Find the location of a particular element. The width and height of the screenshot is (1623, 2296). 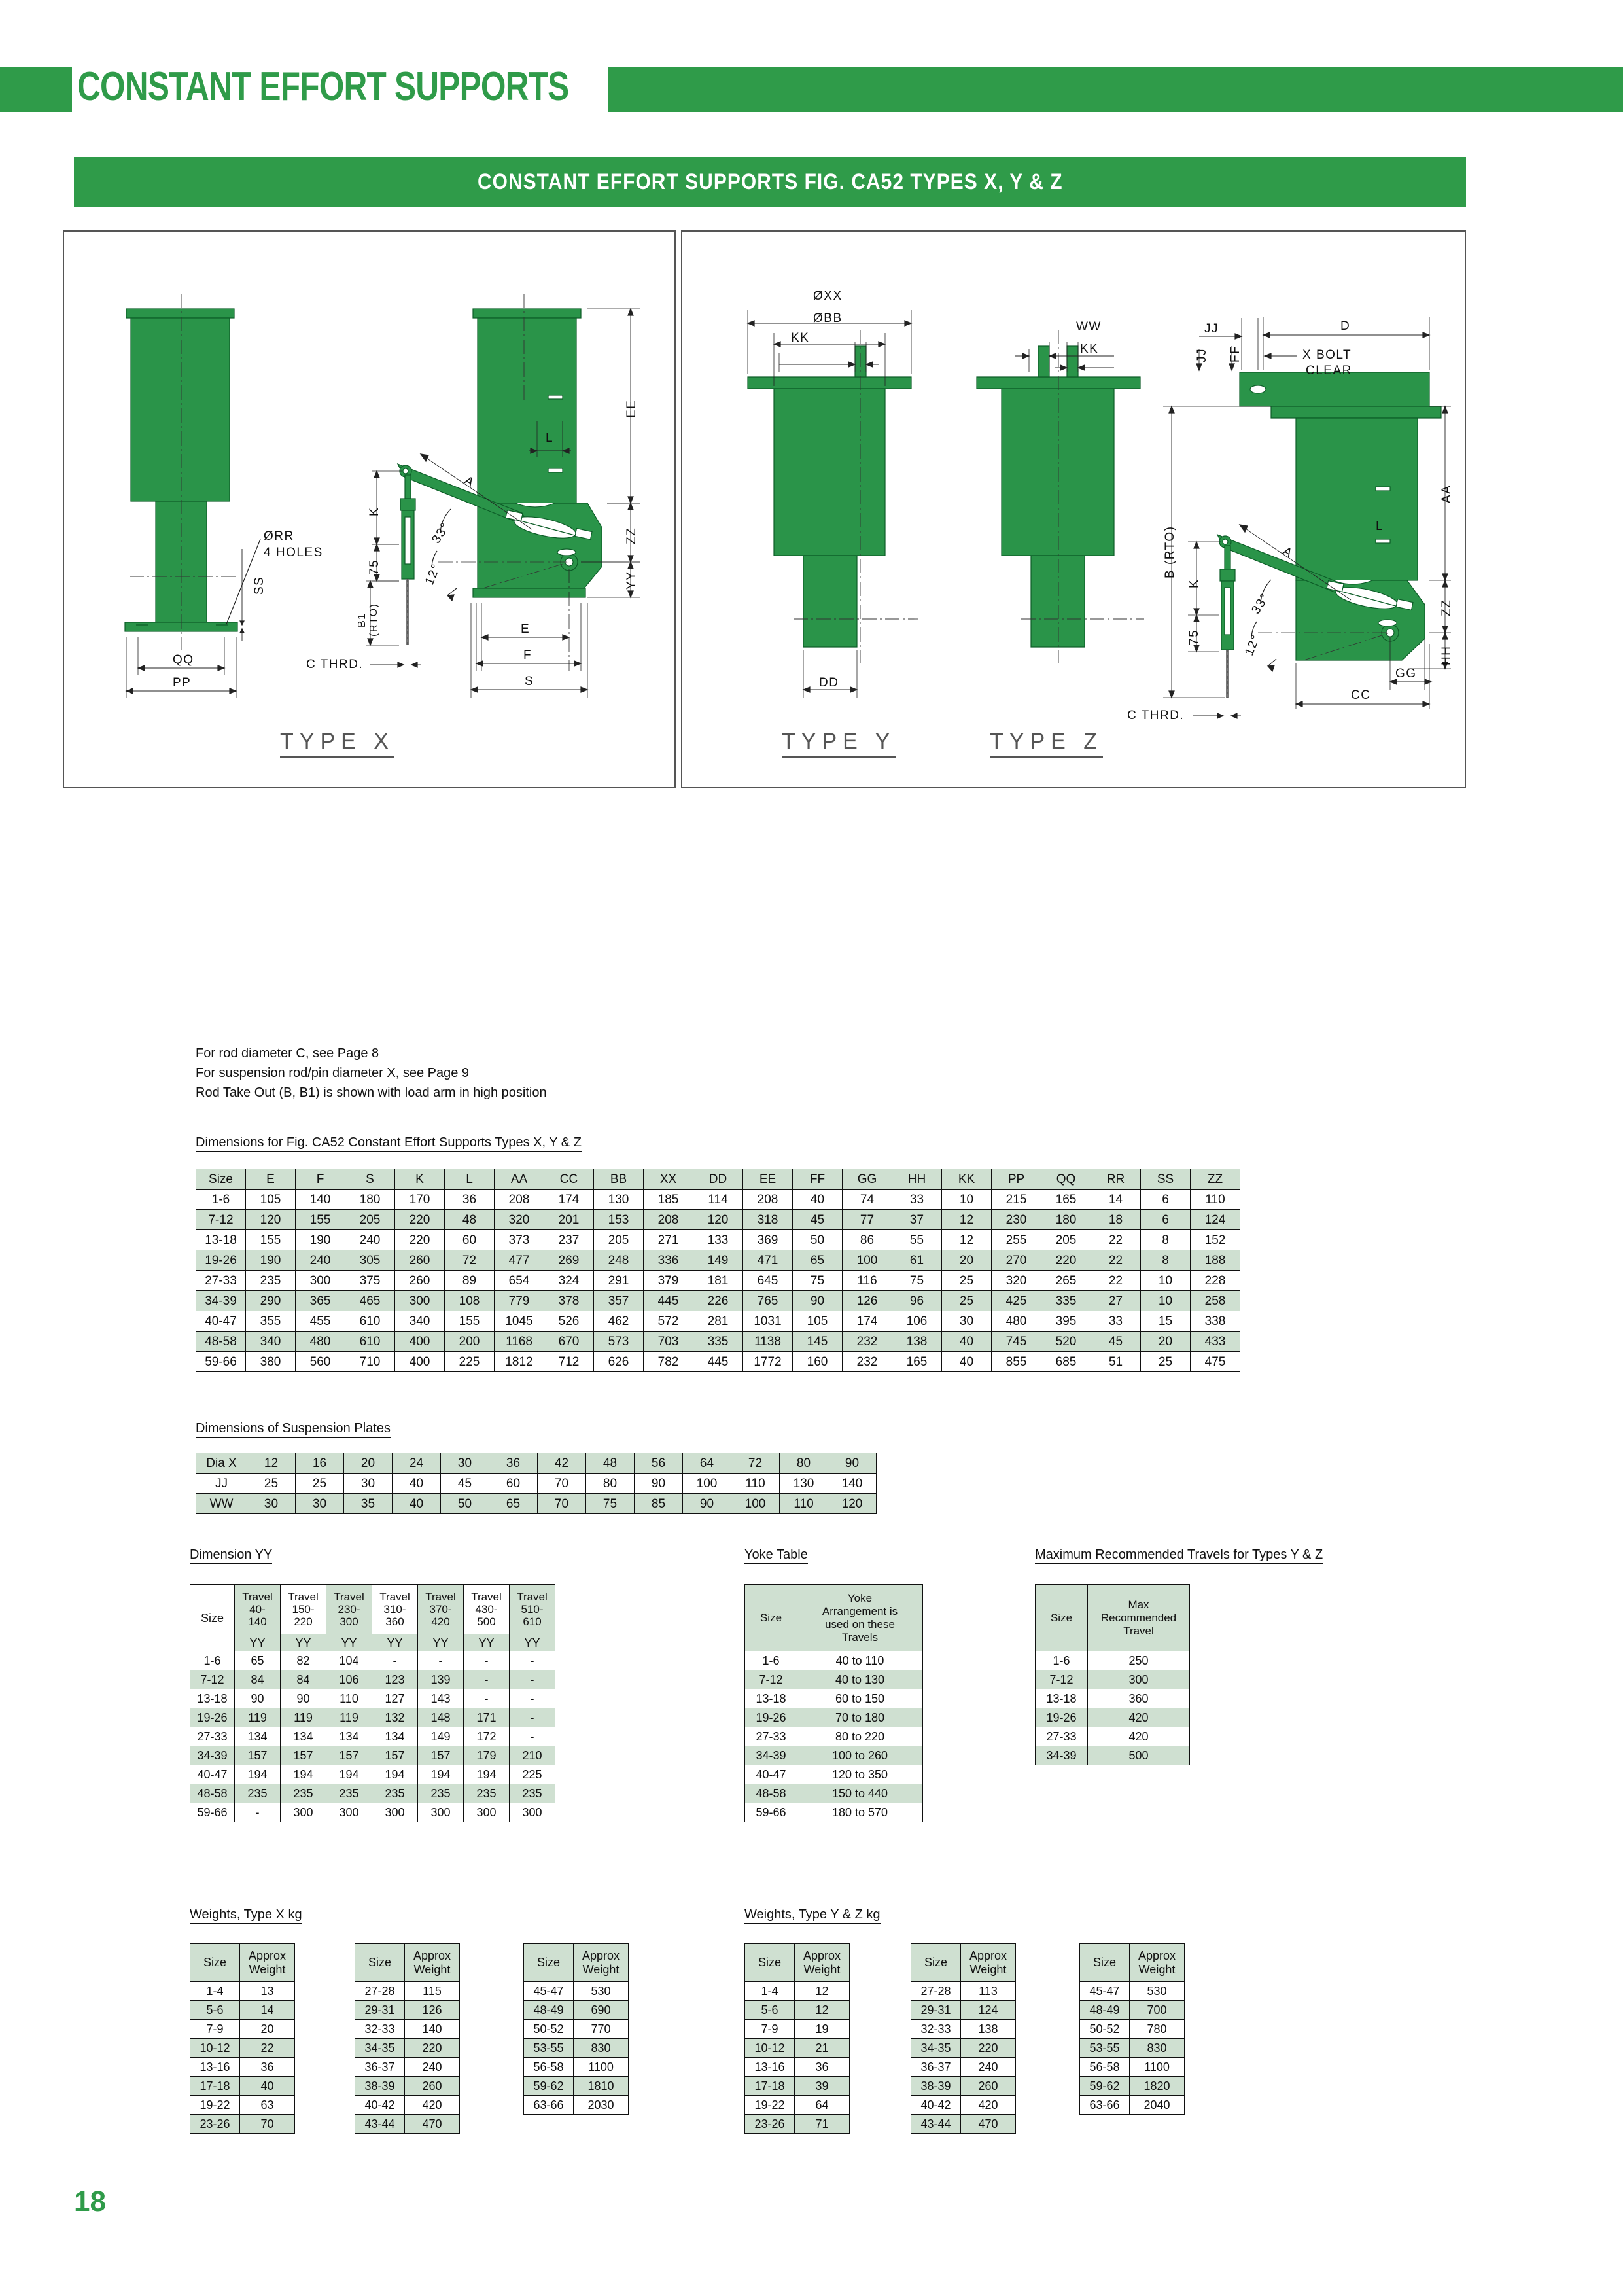

cell: 10 is located at coordinates (1165, 1280).